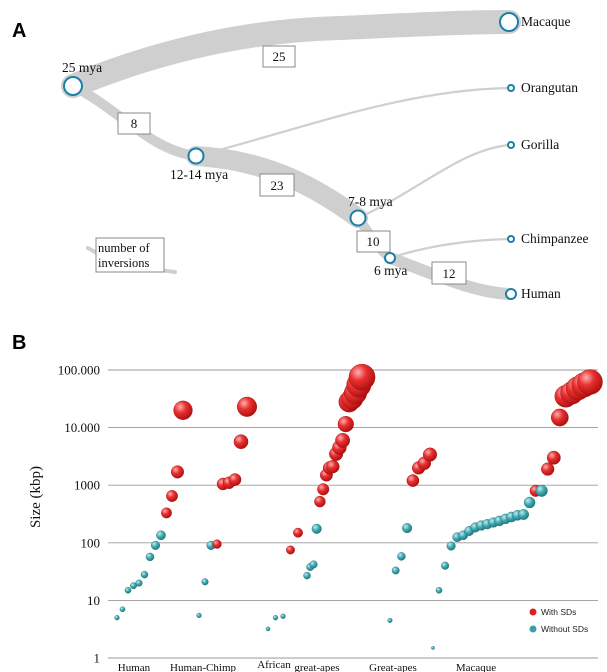 The image size is (607, 672). I want to click on key-label-line-2: inversions, so click(124, 263).